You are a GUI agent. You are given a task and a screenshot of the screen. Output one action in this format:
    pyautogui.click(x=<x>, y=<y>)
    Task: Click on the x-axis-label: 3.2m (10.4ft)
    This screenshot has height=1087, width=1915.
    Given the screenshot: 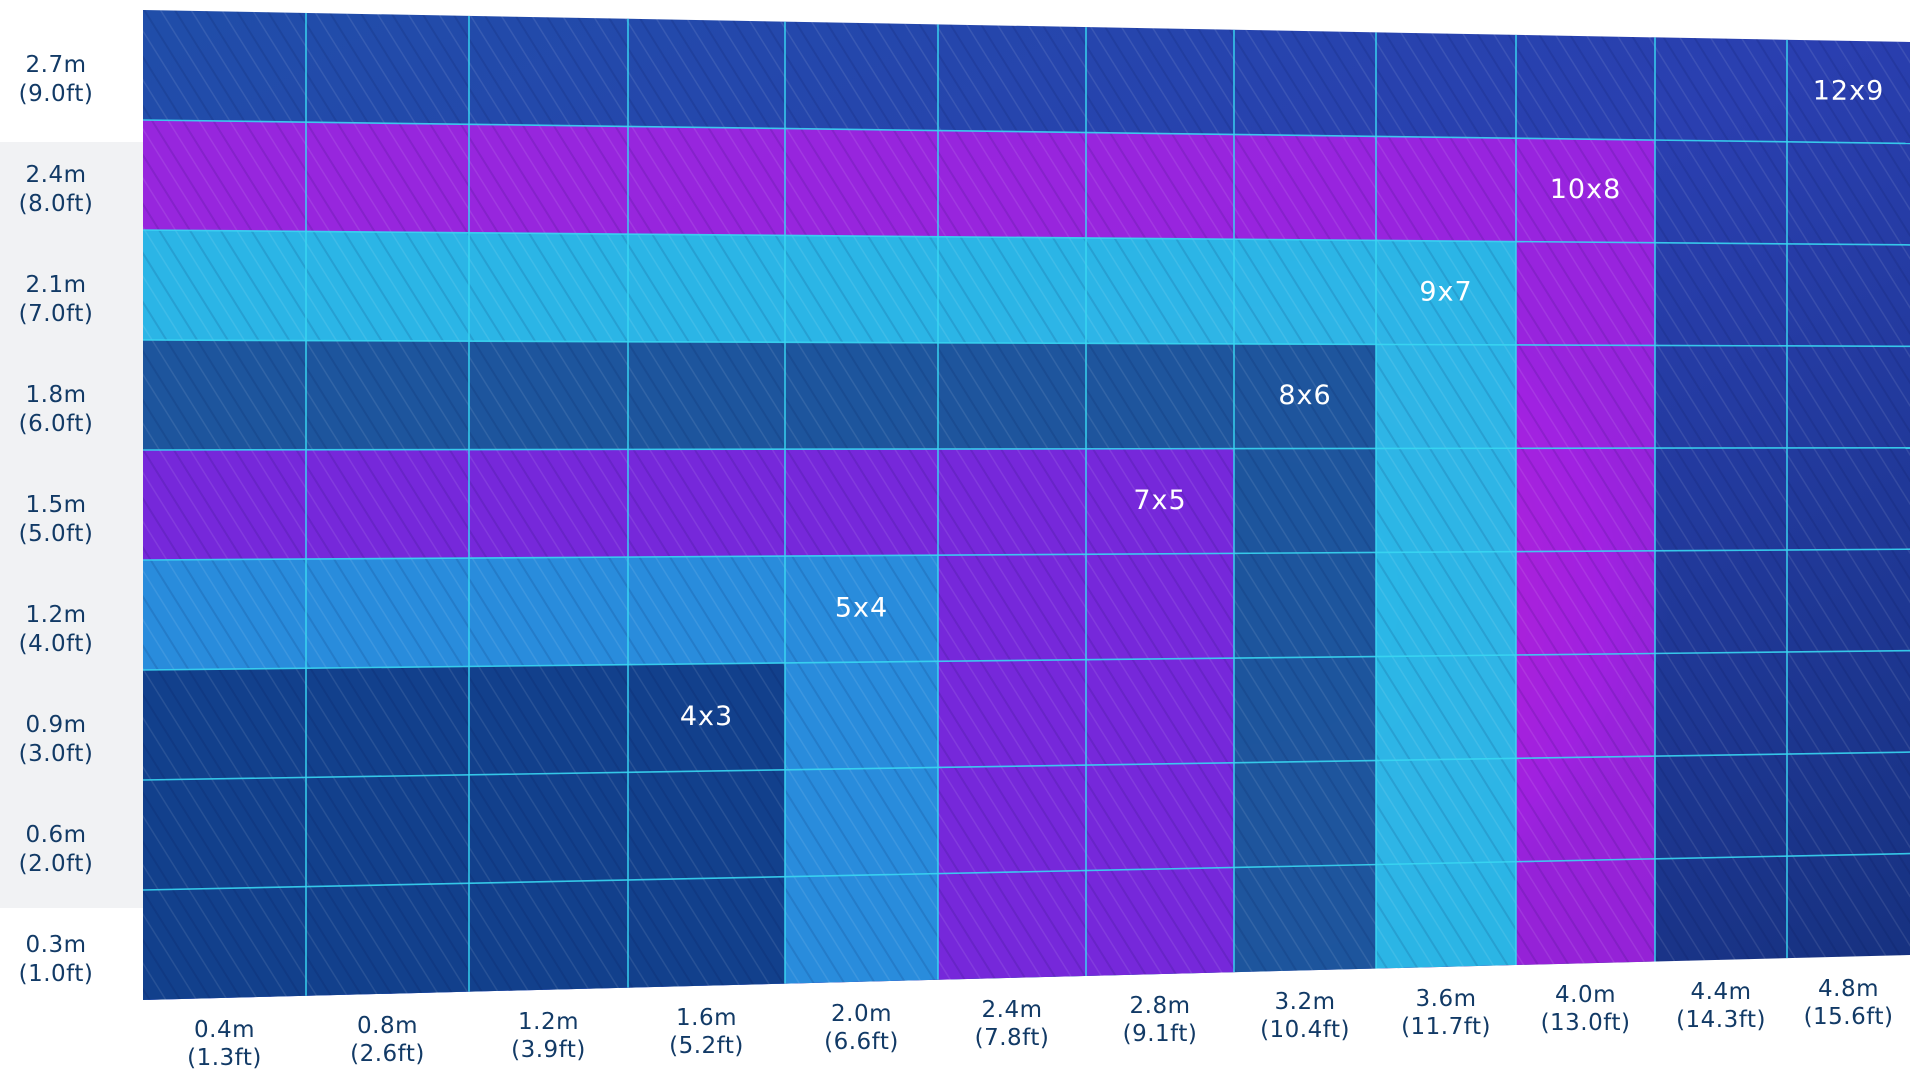 What is the action you would take?
    pyautogui.click(x=1305, y=1016)
    